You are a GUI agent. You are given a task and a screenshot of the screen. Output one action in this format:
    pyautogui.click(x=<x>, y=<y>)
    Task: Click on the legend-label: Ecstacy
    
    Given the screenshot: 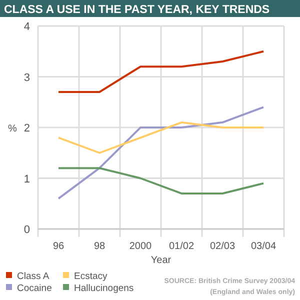 What is the action you would take?
    pyautogui.click(x=91, y=276)
    